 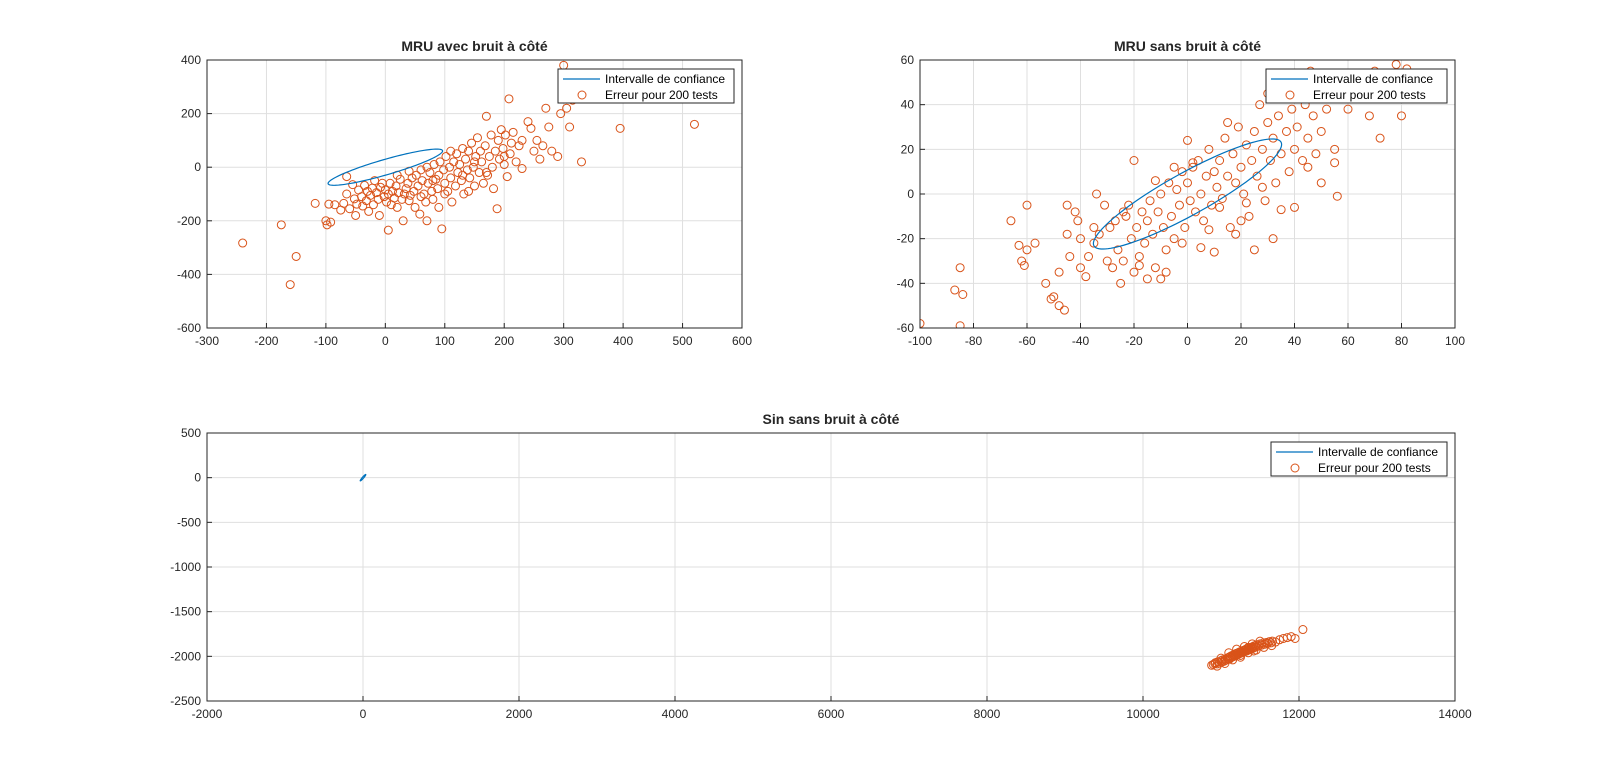 What do you see at coordinates (906, 328) in the screenshot?
I see `y-tick-label: -60` at bounding box center [906, 328].